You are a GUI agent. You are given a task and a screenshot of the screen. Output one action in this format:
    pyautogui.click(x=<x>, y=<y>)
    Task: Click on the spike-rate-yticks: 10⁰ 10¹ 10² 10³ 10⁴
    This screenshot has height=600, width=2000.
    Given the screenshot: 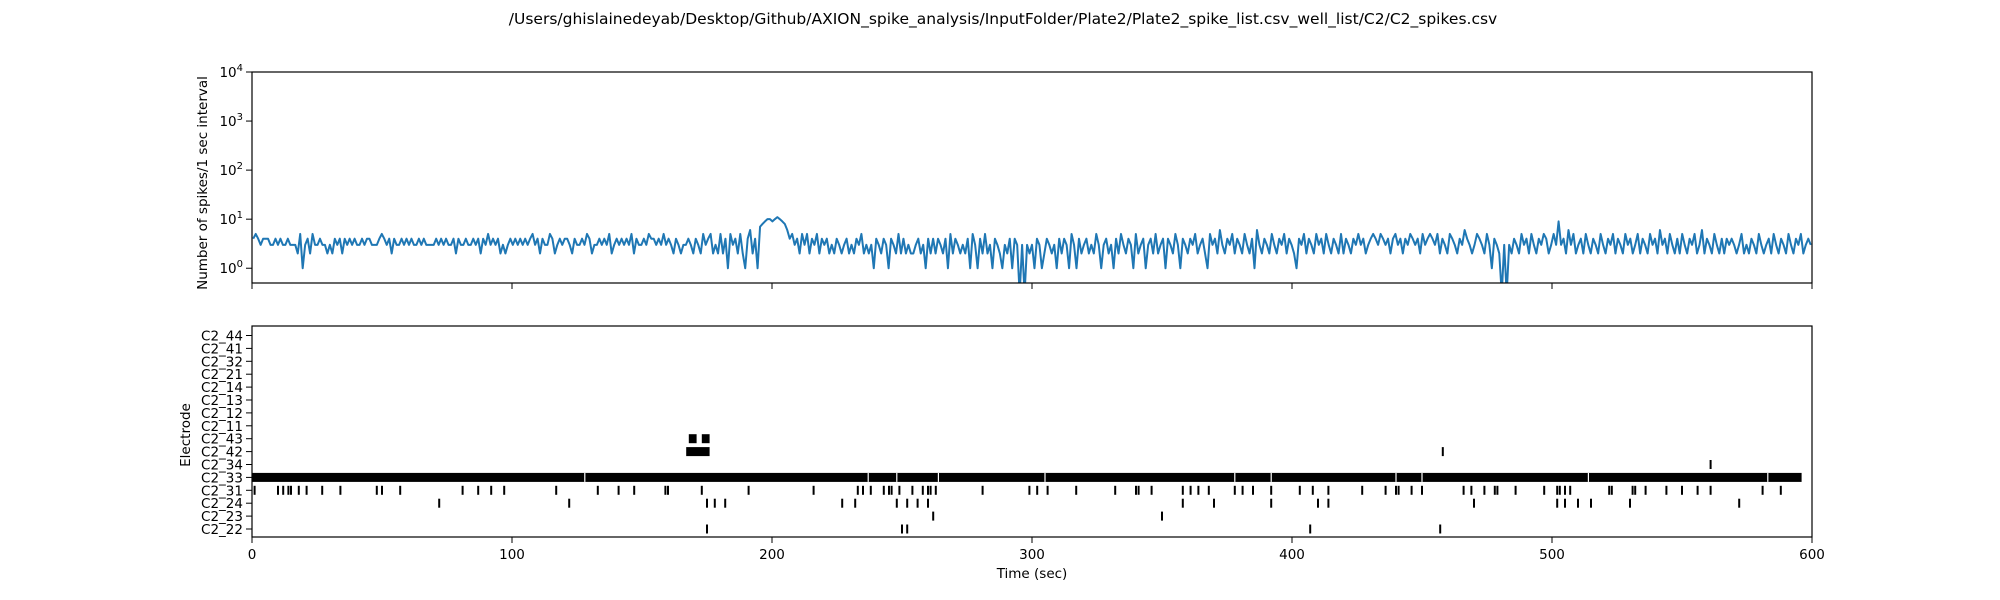 What is the action you would take?
    pyautogui.click(x=235, y=170)
    